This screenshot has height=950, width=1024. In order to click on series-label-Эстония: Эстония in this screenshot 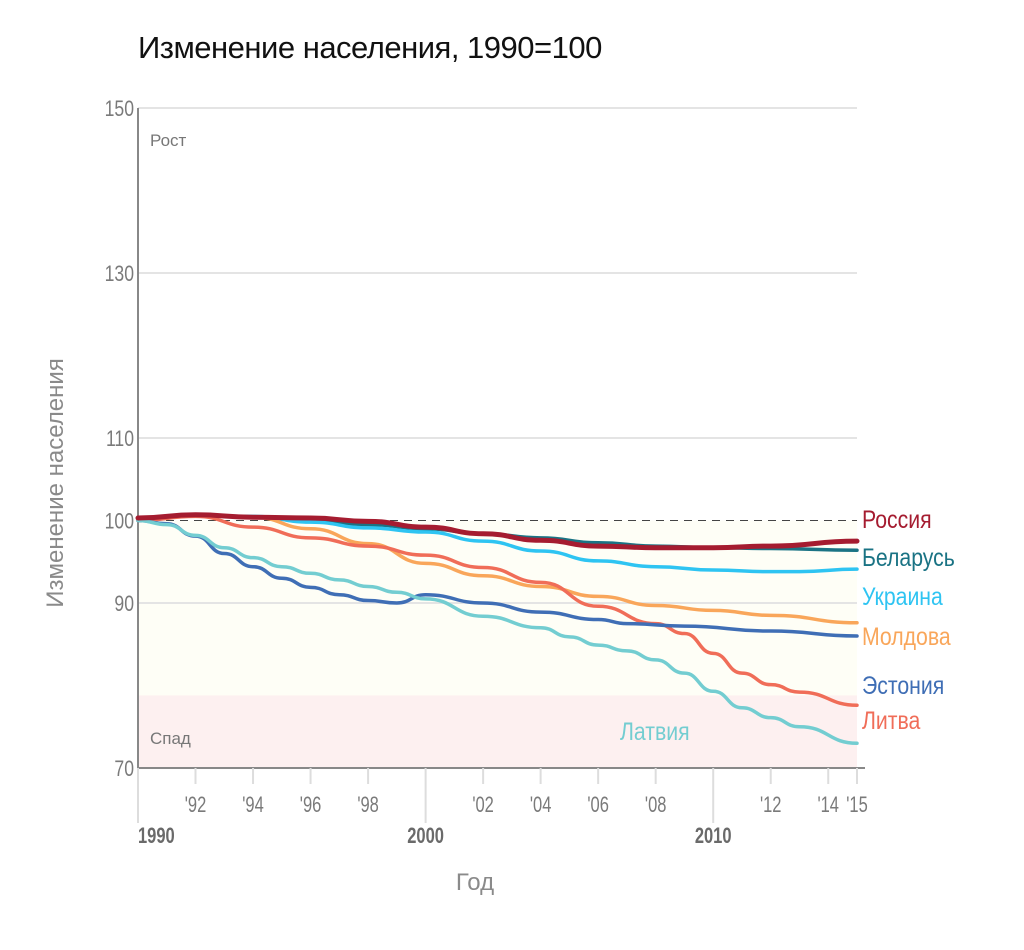, I will do `click(903, 685)`.